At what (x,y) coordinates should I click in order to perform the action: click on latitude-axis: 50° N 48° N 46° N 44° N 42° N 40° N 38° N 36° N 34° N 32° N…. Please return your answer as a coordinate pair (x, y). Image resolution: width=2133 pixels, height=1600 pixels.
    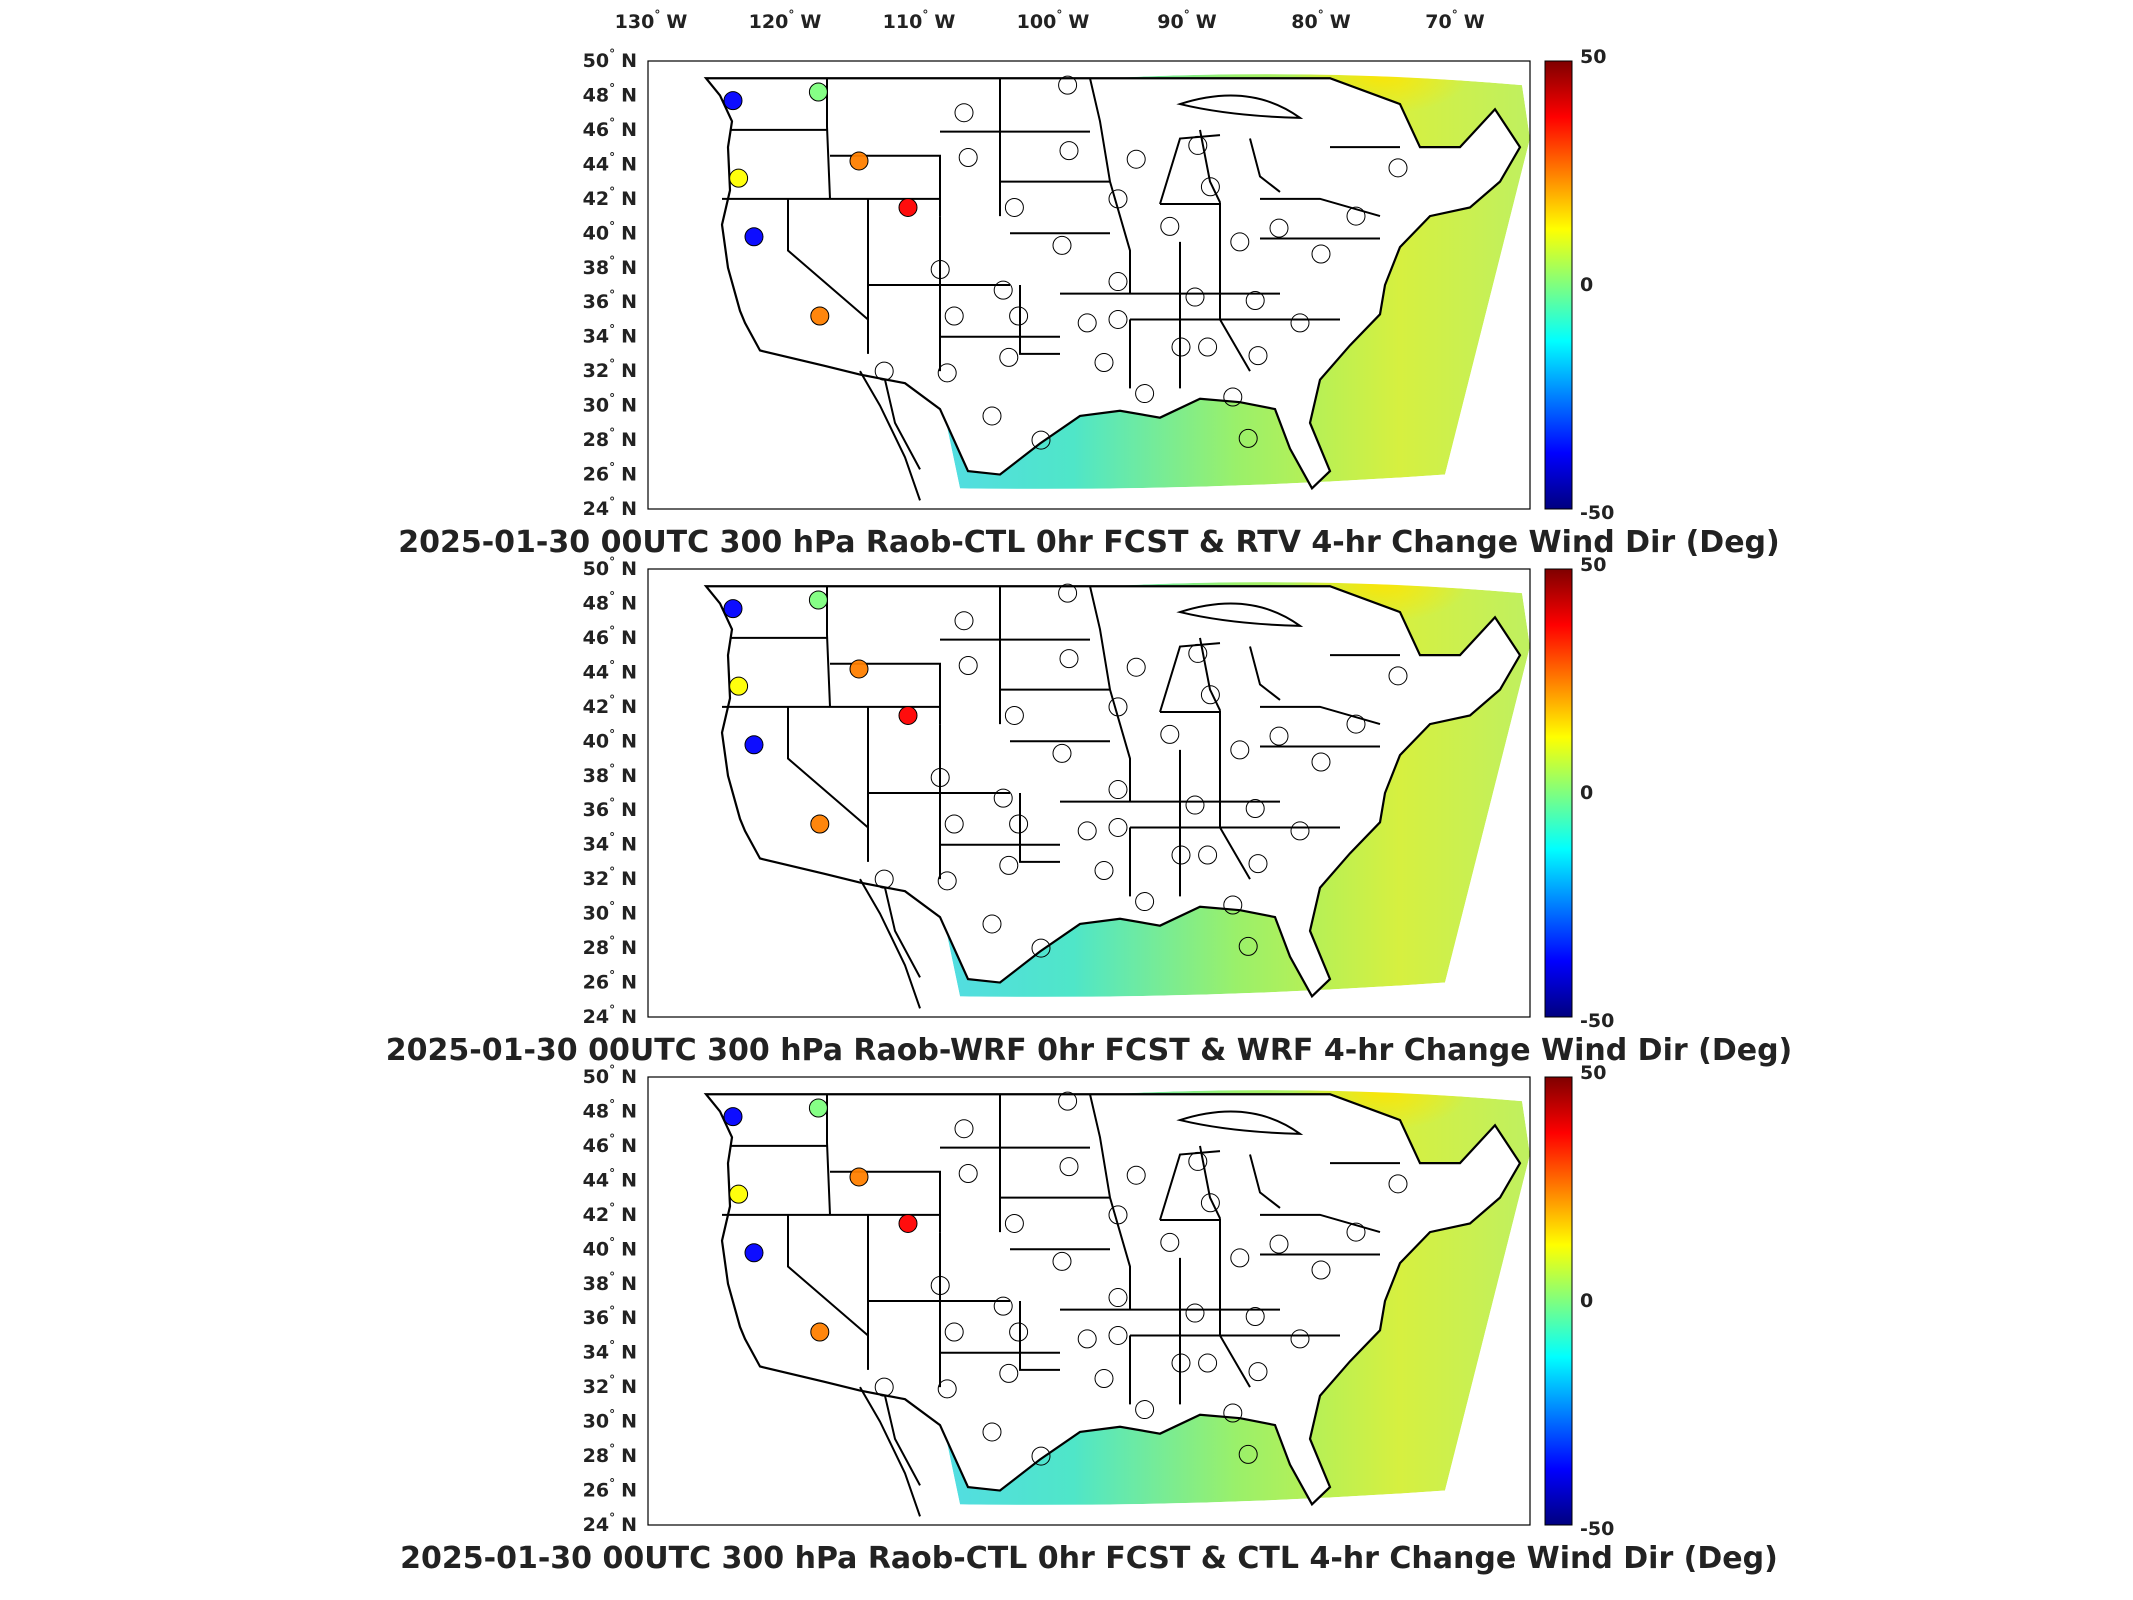
    Looking at the image, I should click on (610, 283).